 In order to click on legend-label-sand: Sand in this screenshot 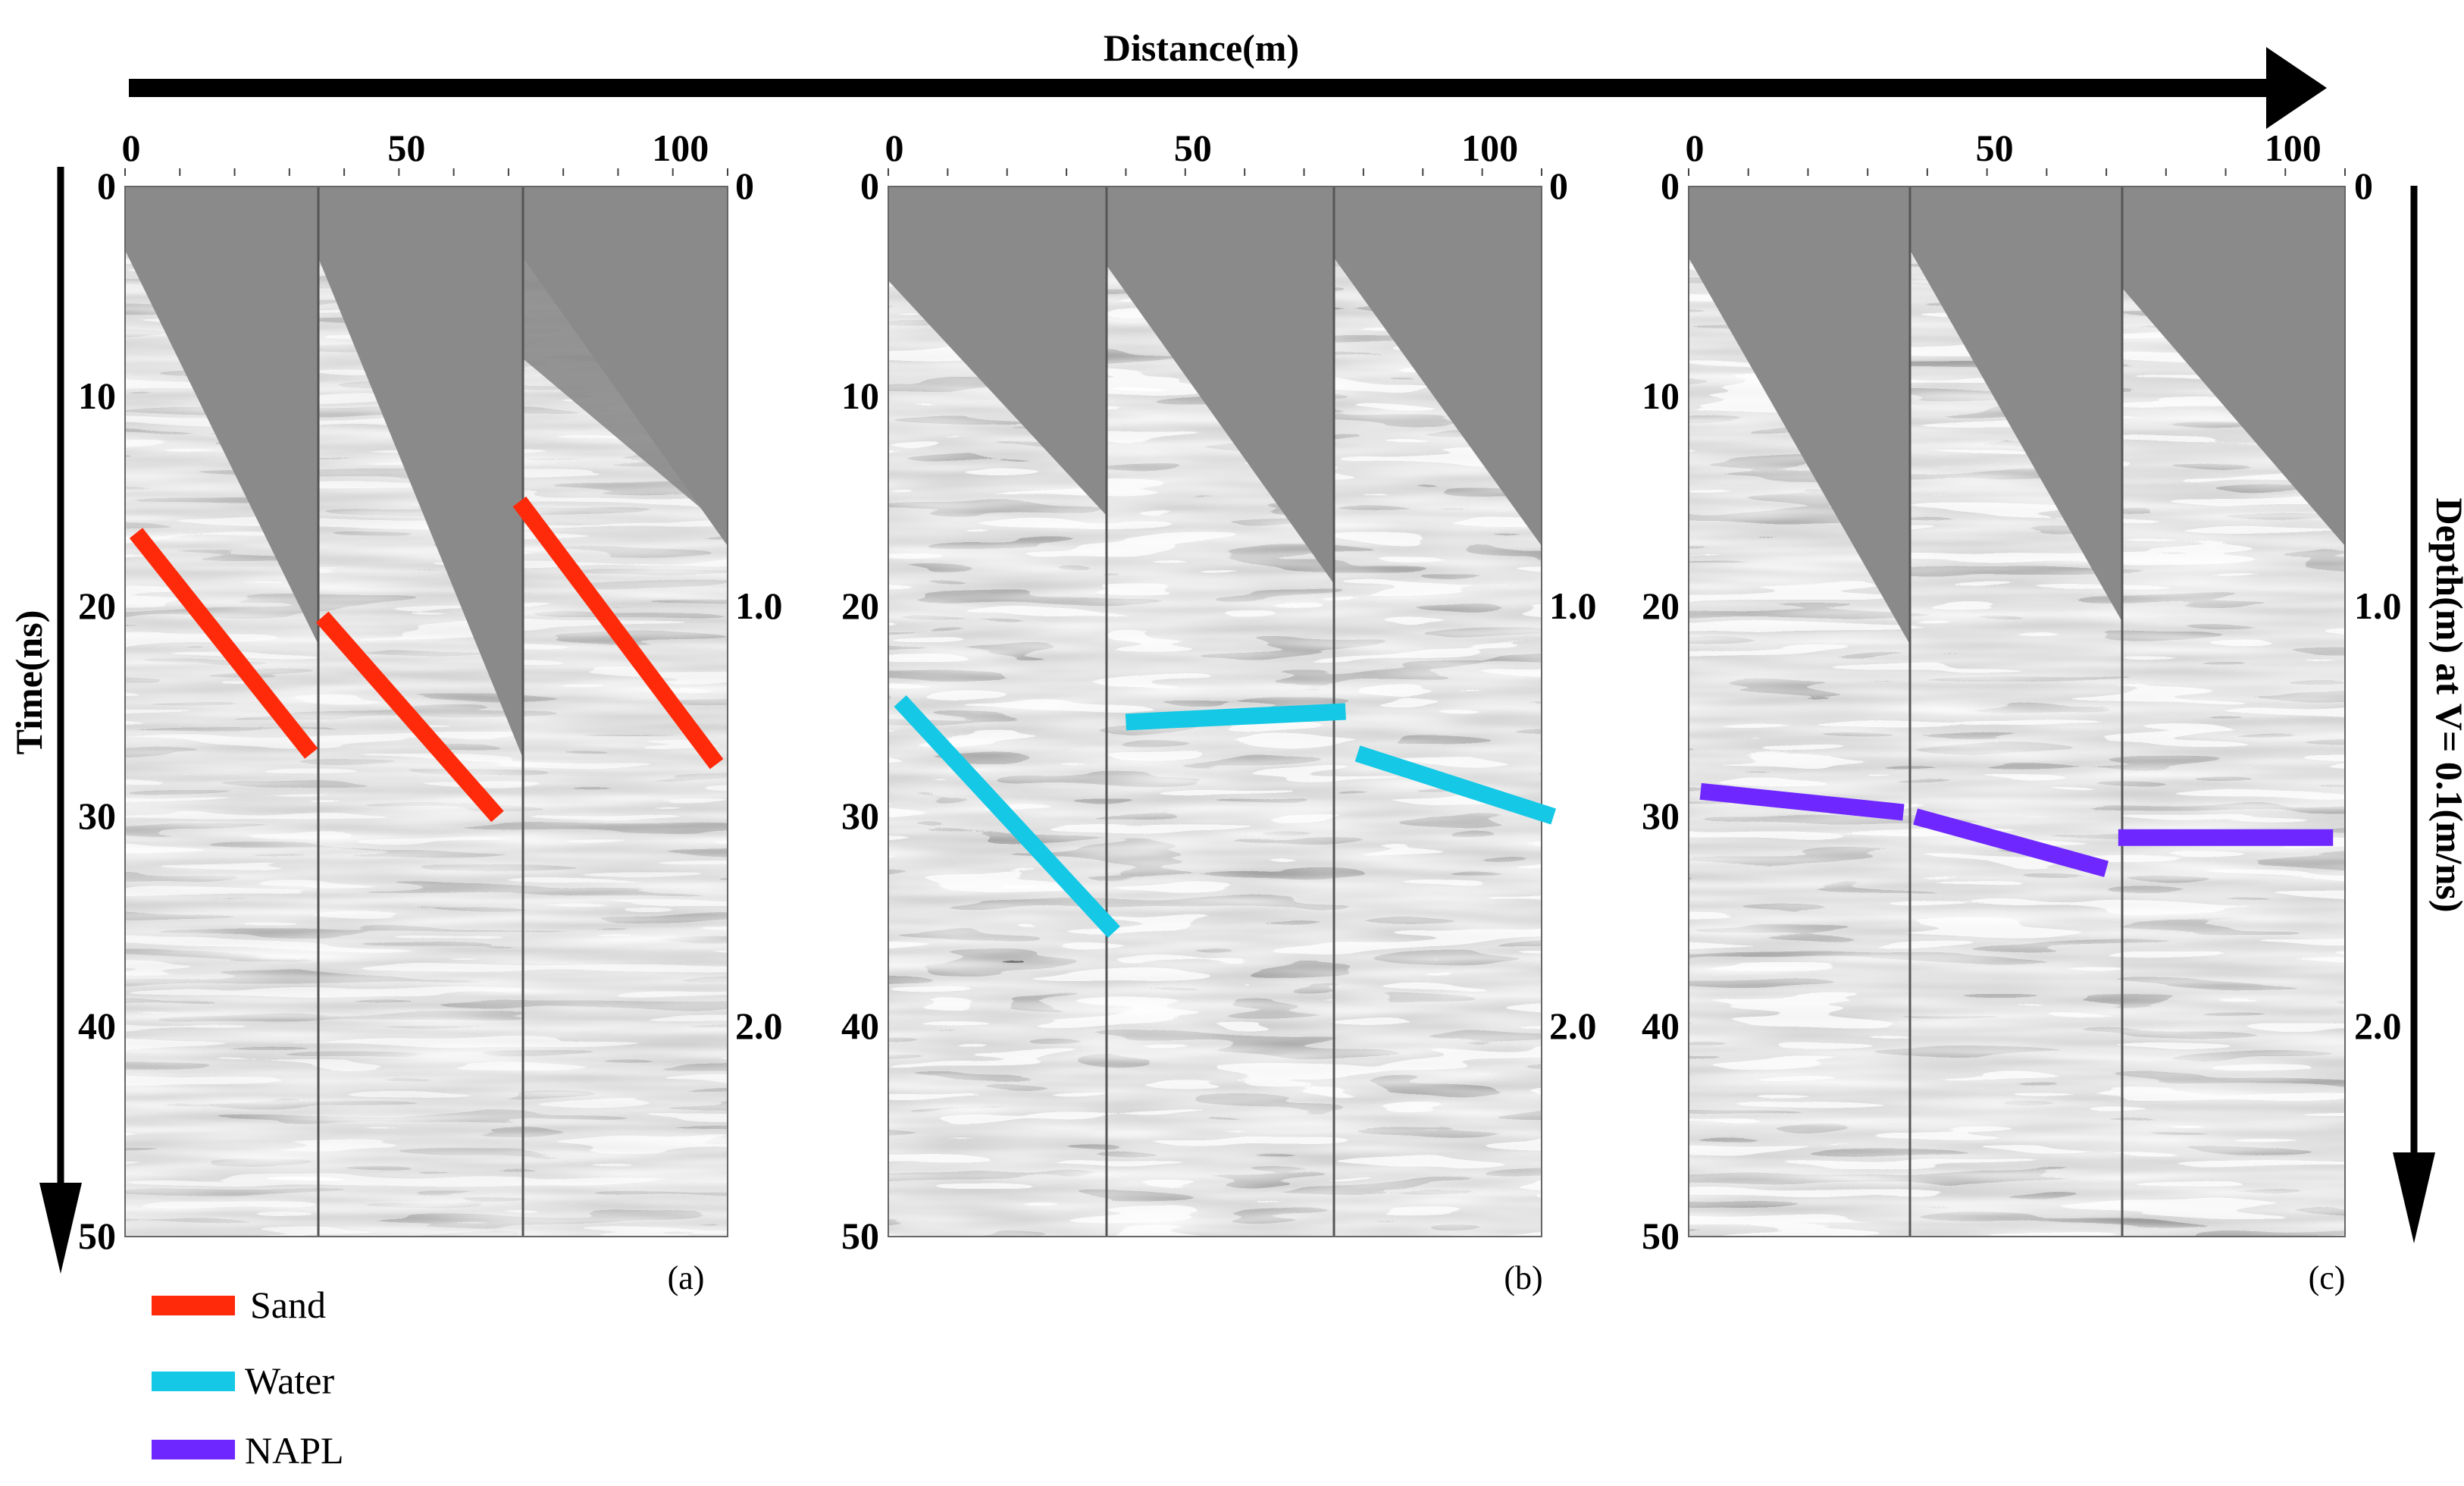, I will do `click(288, 1305)`.